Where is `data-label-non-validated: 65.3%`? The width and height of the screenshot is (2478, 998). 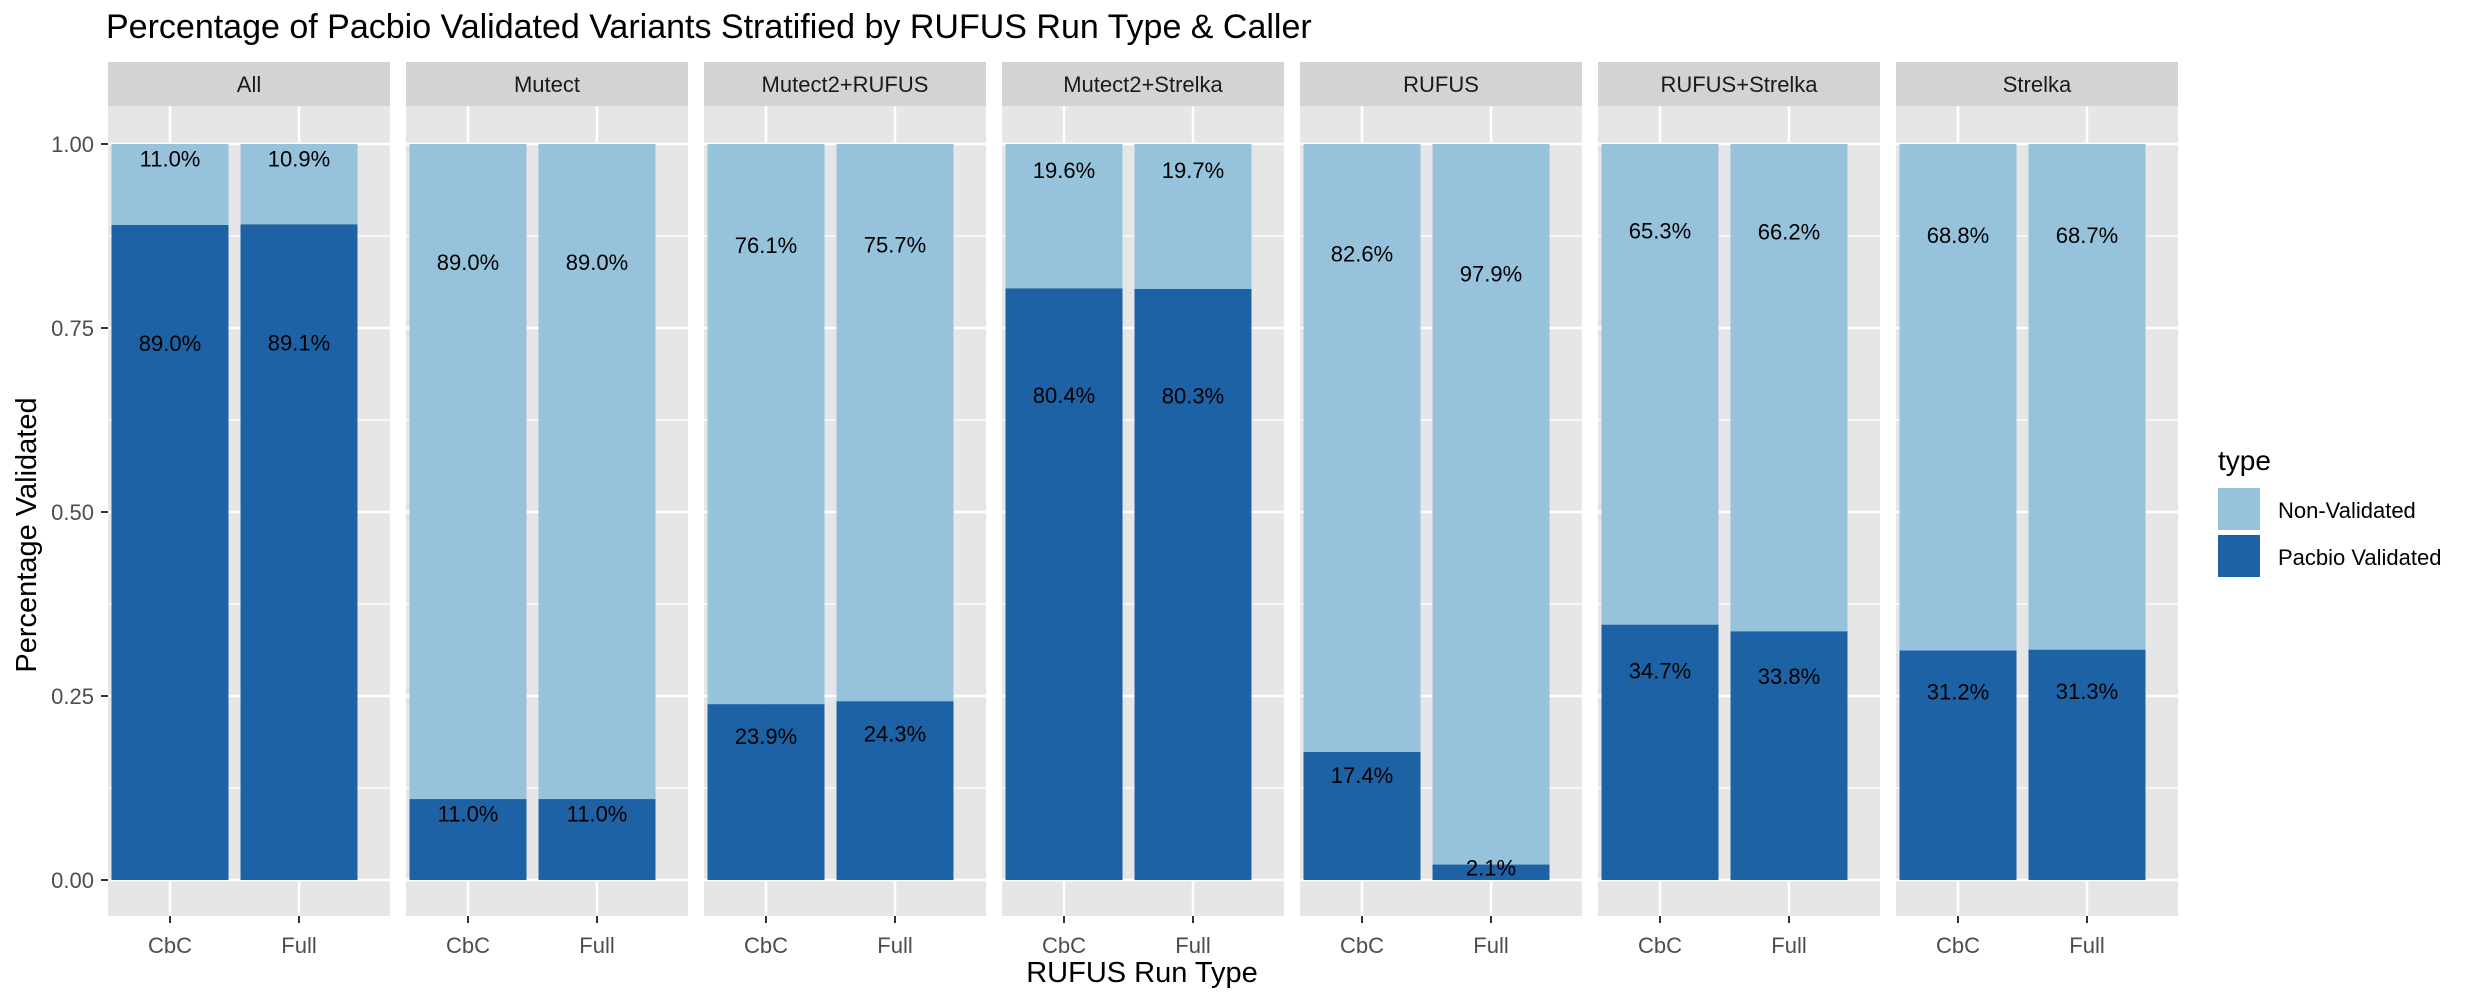 data-label-non-validated: 65.3% is located at coordinates (1660, 231).